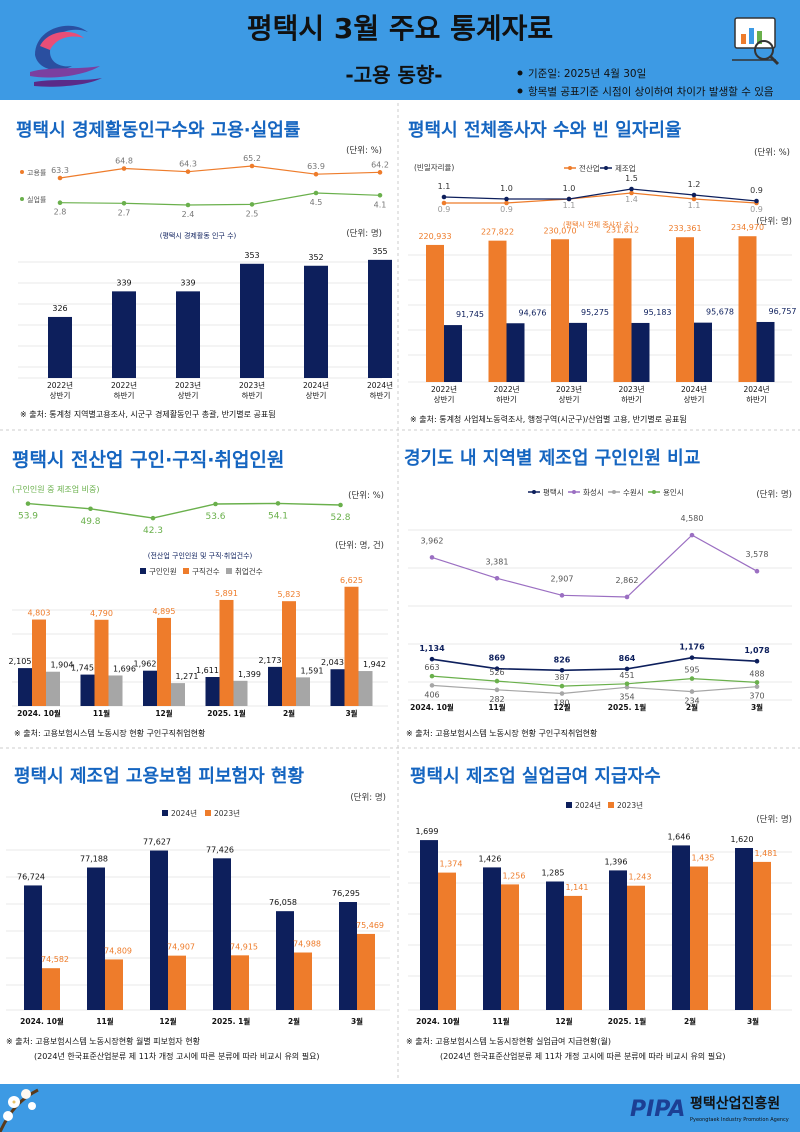 The height and width of the screenshot is (1132, 800). I want to click on data-label: 74,582, so click(55, 959).